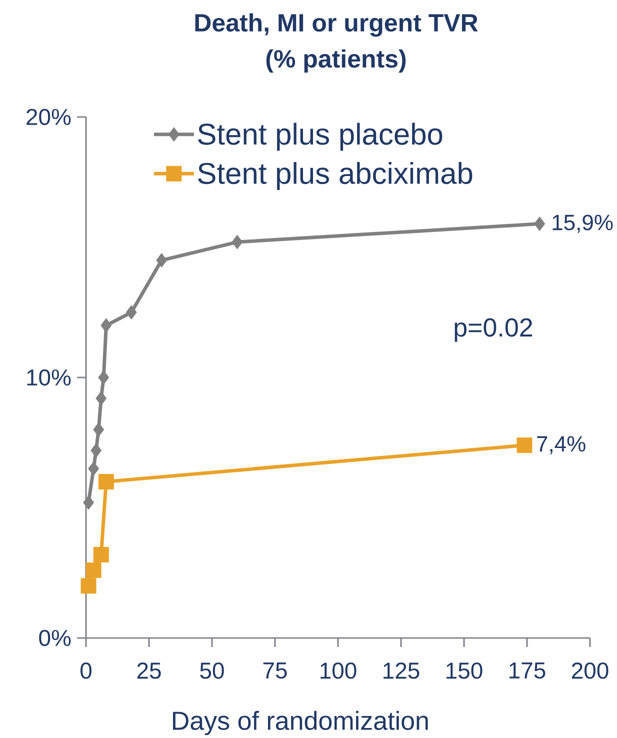  I want to click on x-tick-label: 0, so click(86, 670).